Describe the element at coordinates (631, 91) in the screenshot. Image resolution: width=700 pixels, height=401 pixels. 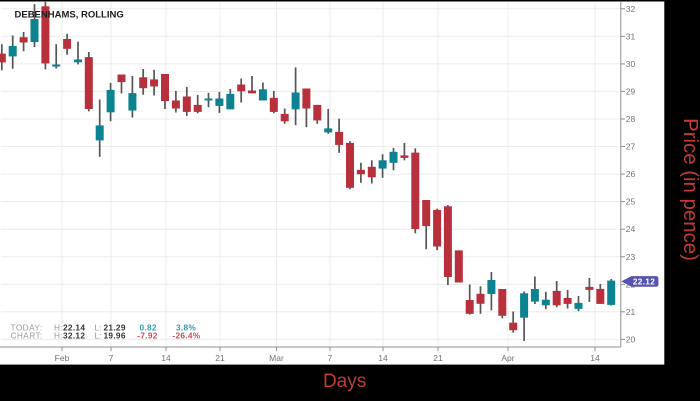
I see `svg-text: 29` at that location.